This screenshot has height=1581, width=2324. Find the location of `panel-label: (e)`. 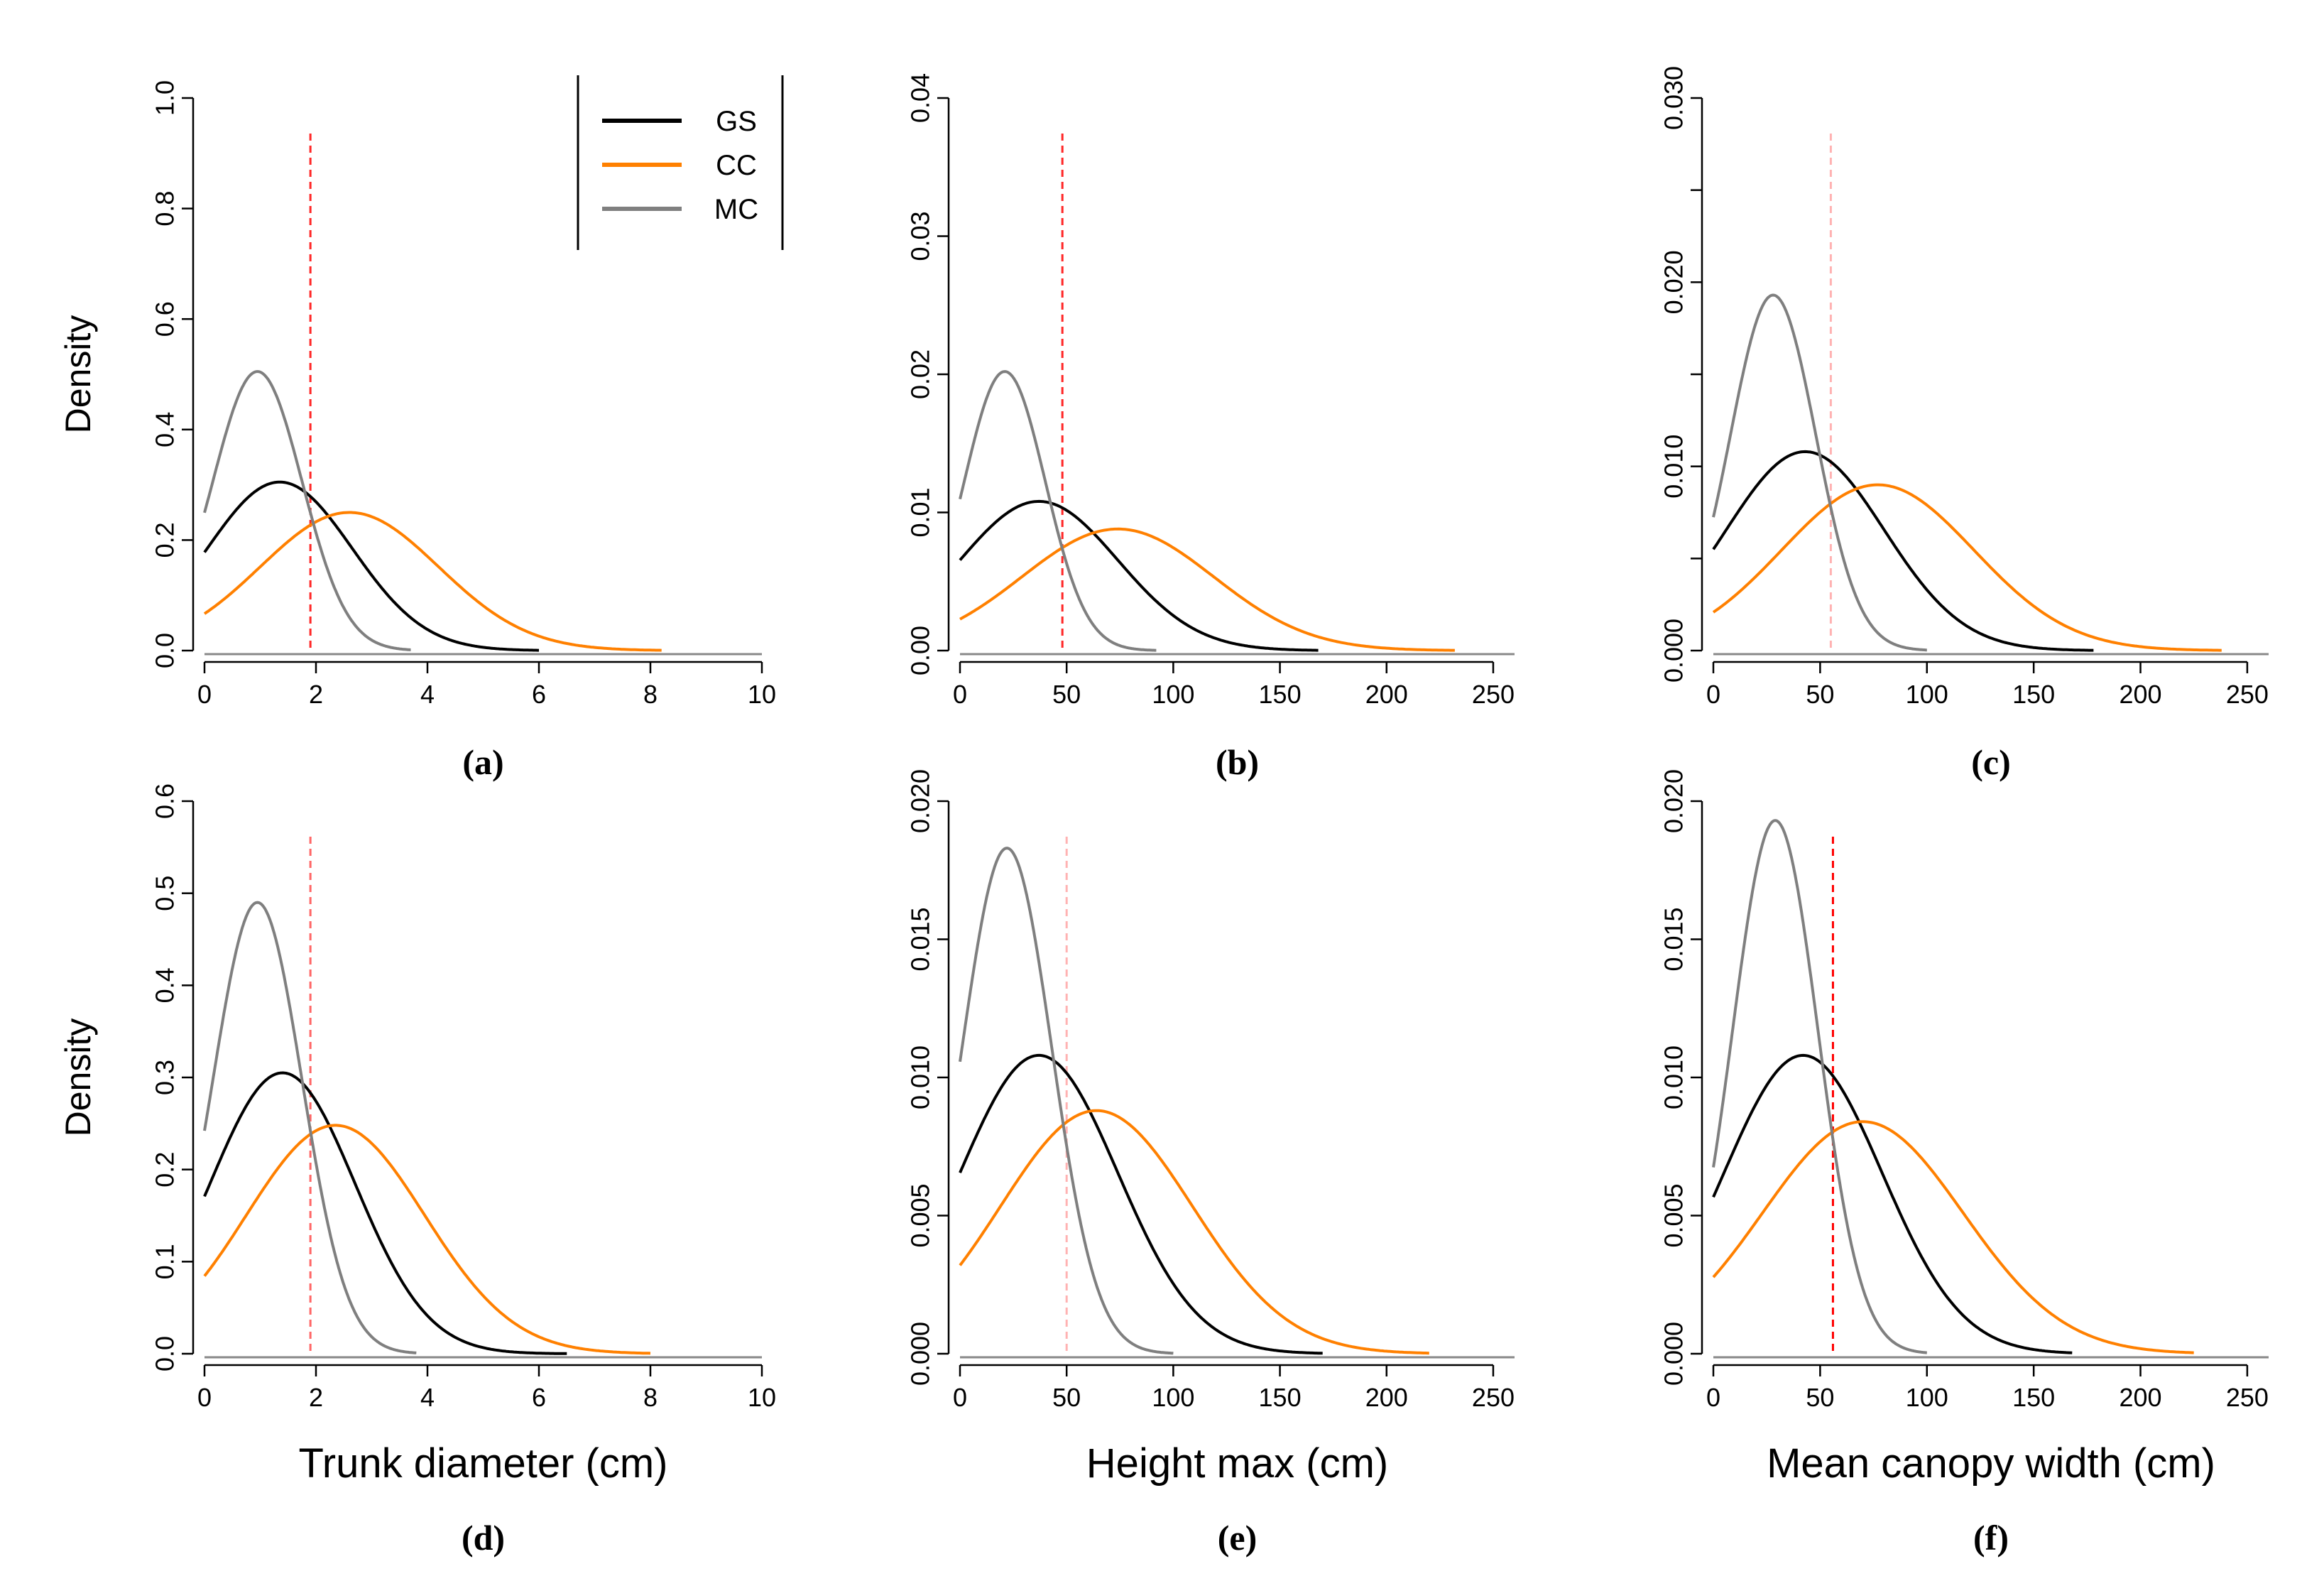

panel-label: (e) is located at coordinates (1238, 1538).